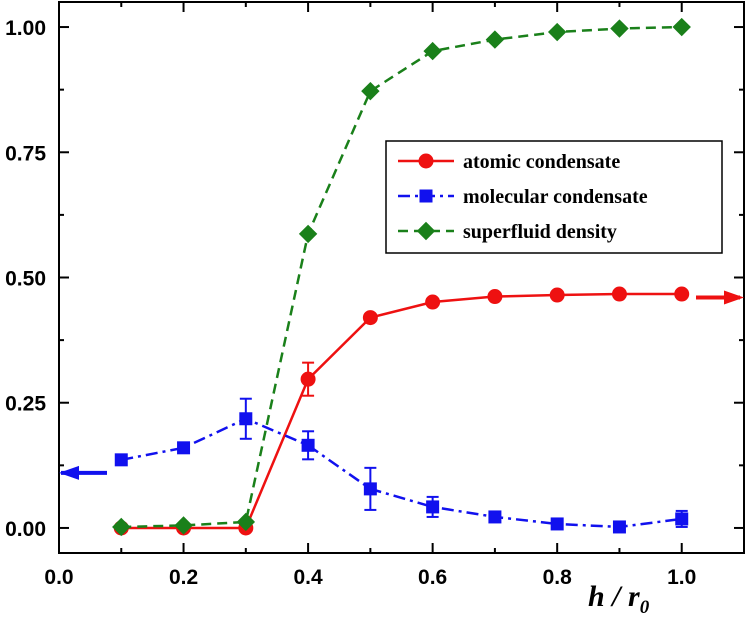  Describe the element at coordinates (734, 297) in the screenshot. I see `right-axis-arrowhead` at that location.